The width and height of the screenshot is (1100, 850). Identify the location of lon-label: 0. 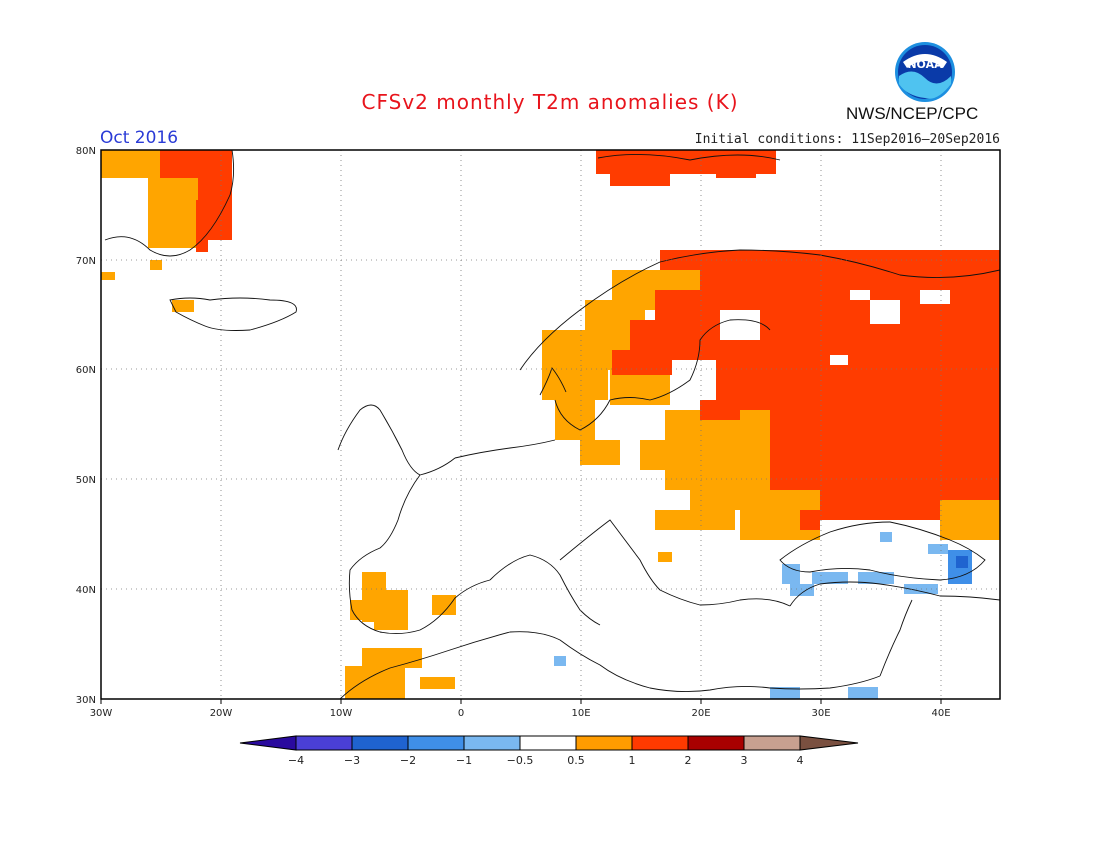
(461, 713).